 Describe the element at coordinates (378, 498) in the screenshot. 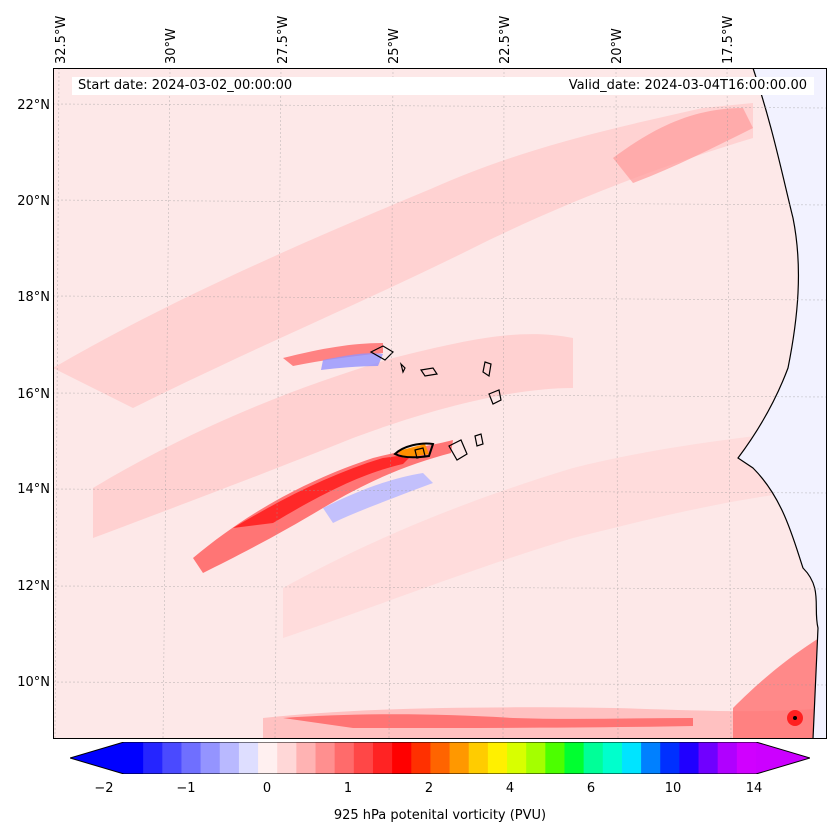

I see `pv-contour-negative-lobe` at that location.